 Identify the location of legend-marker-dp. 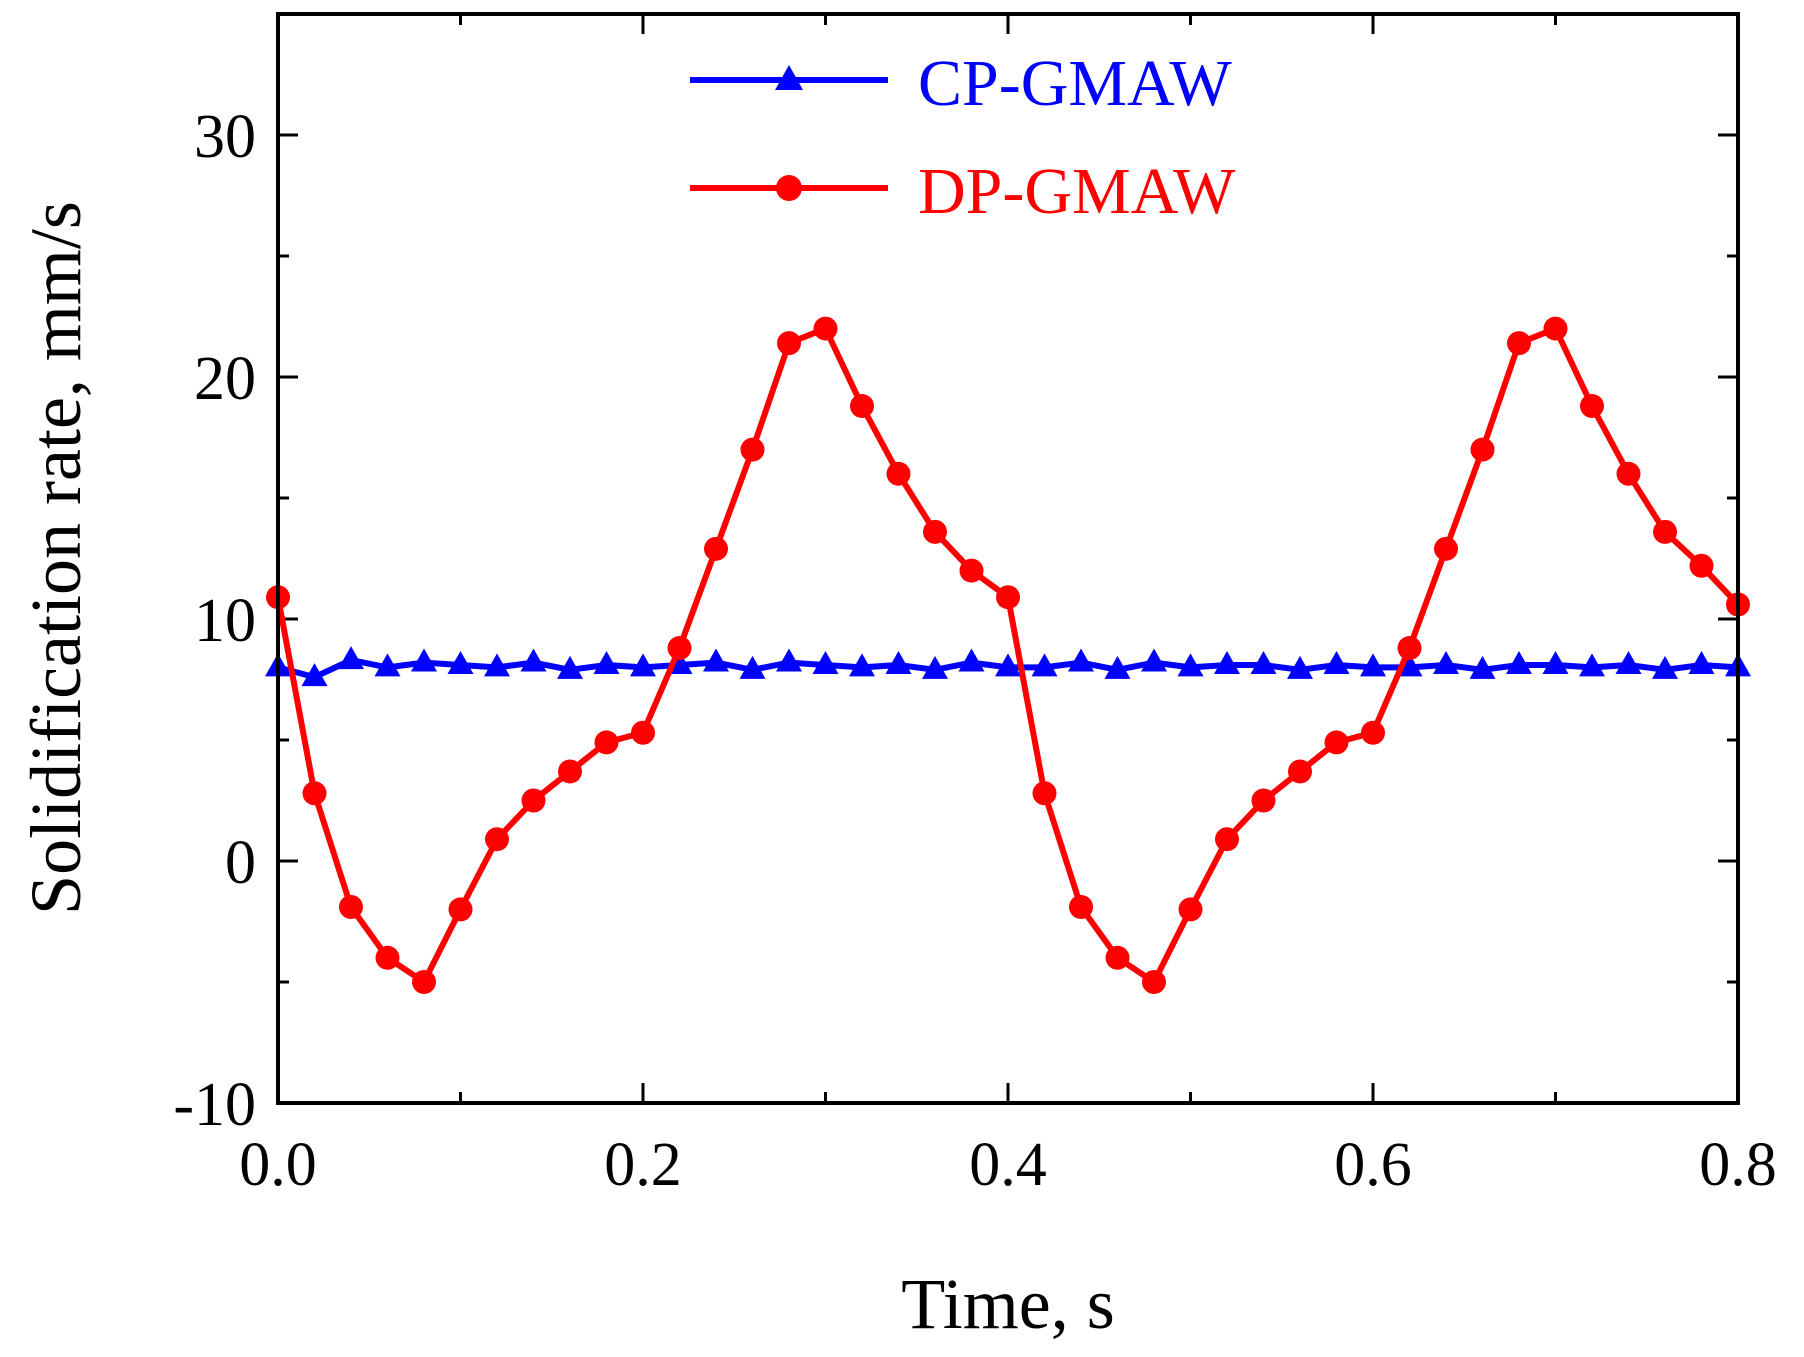
(789, 188).